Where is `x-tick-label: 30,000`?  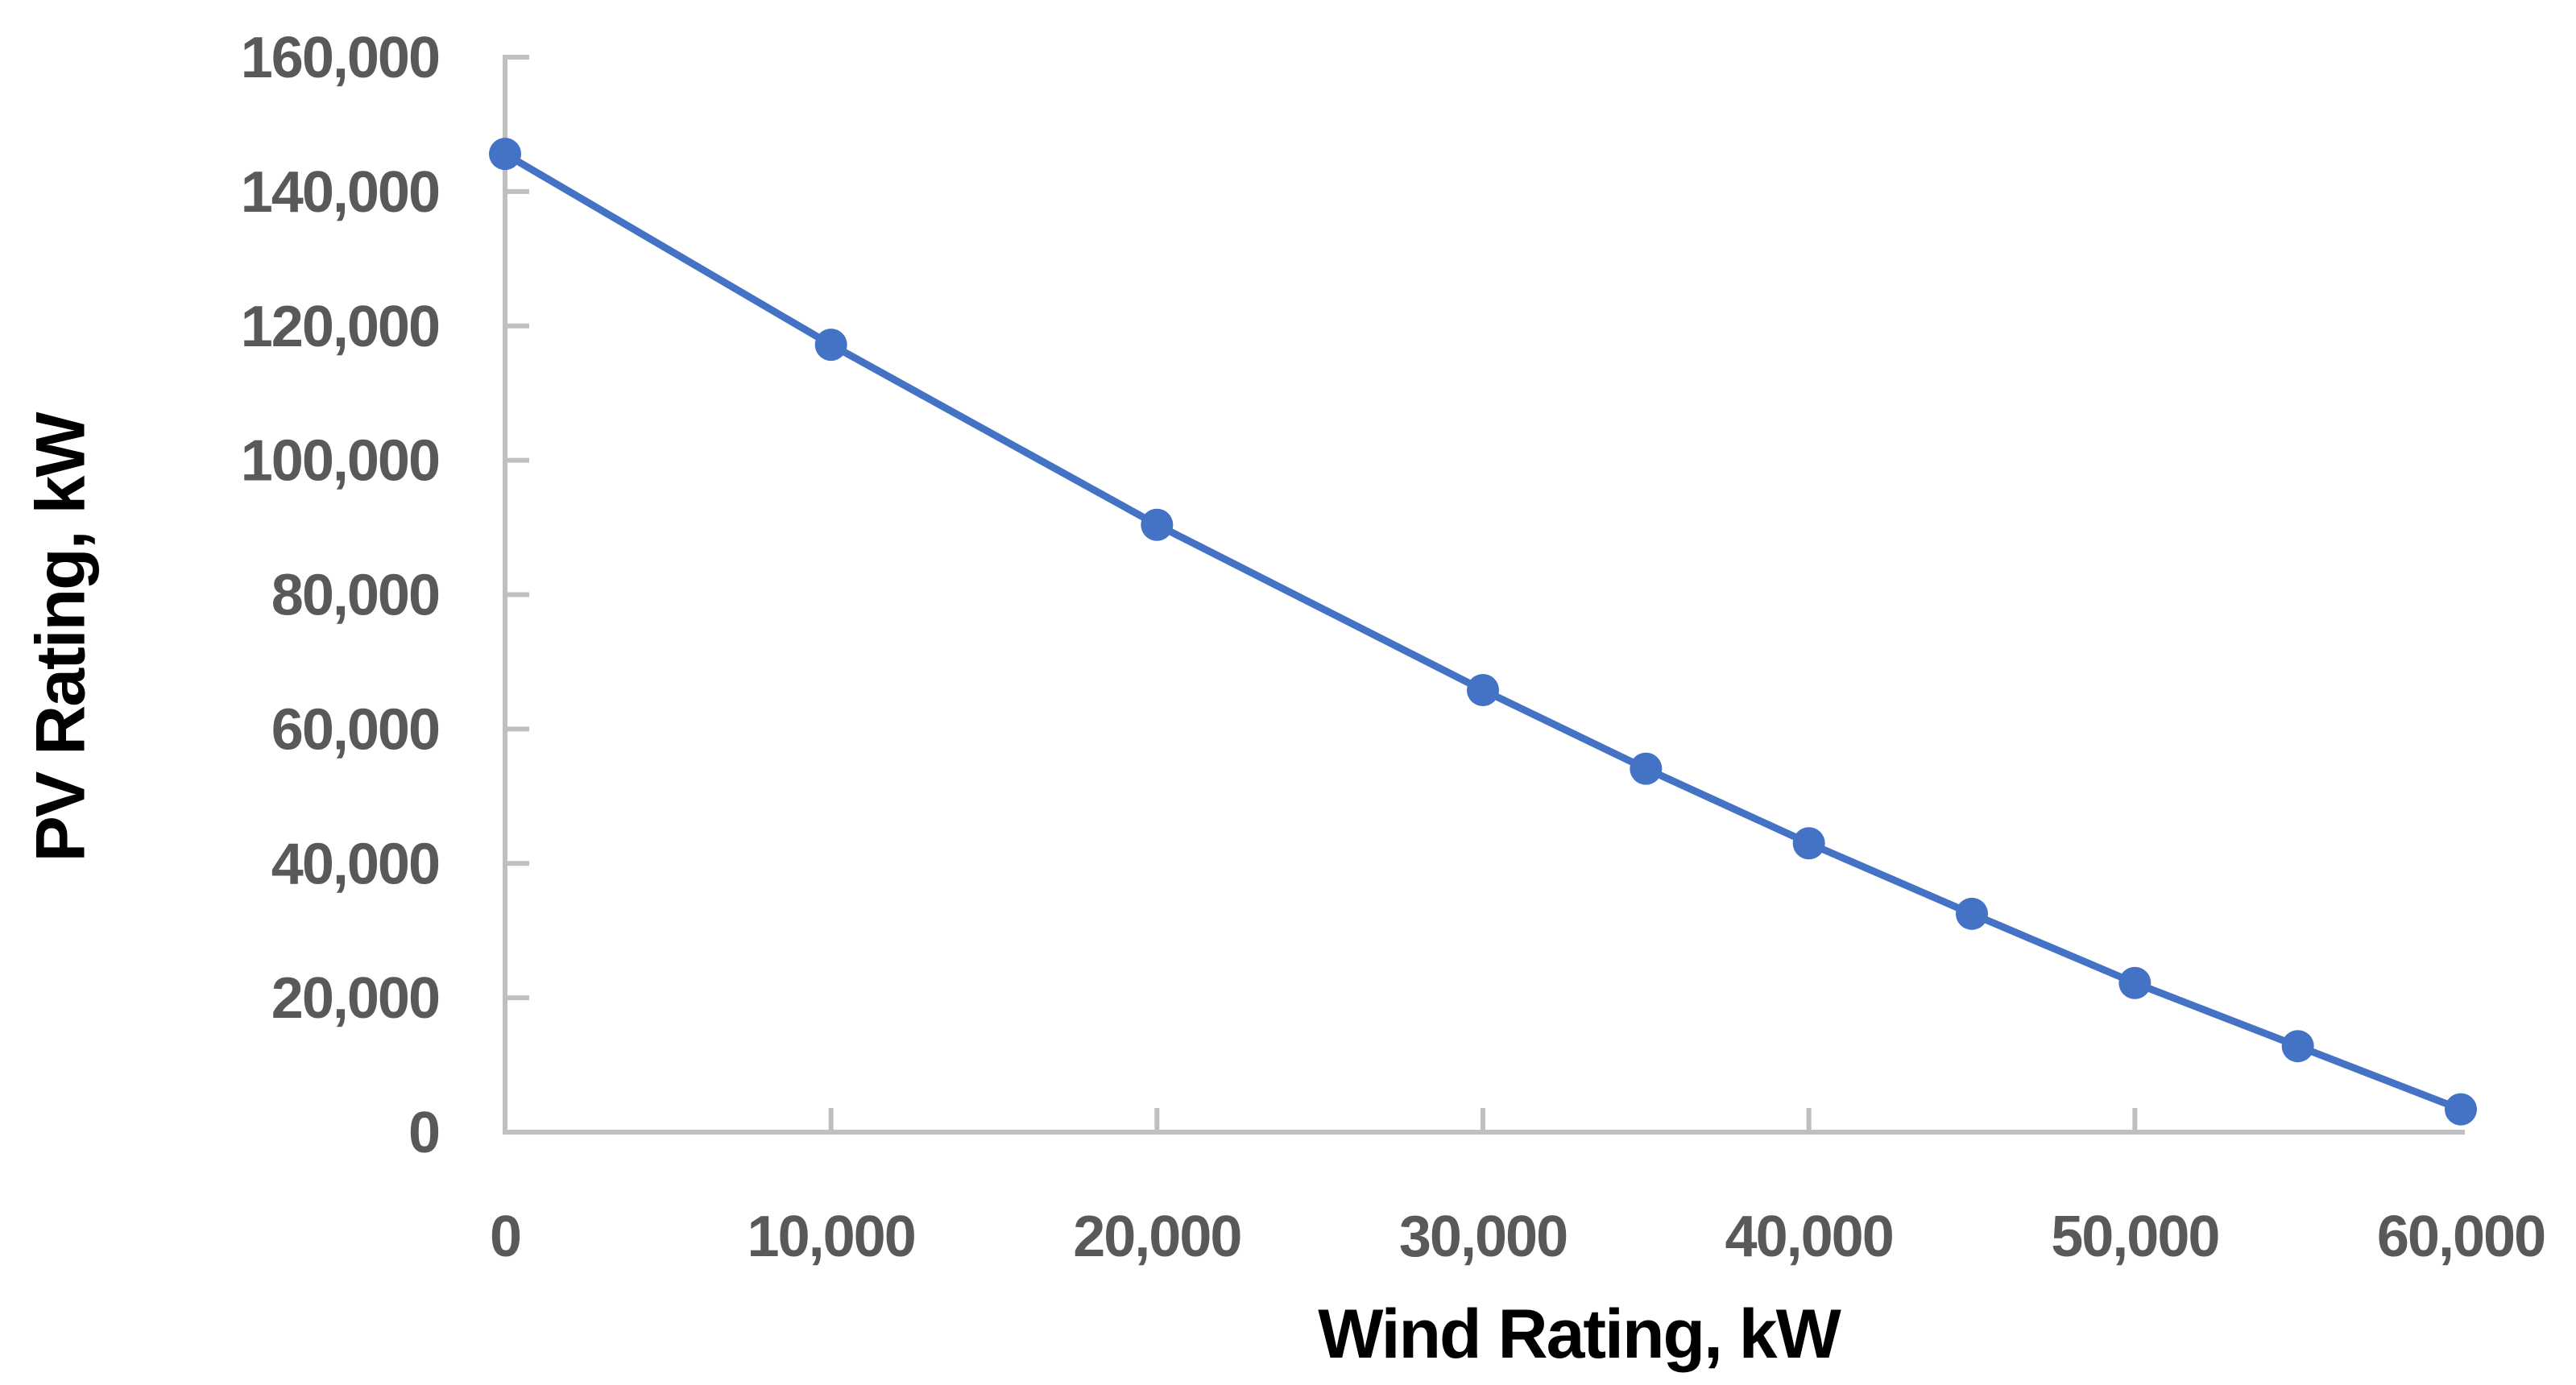
x-tick-label: 30,000 is located at coordinates (1483, 1237).